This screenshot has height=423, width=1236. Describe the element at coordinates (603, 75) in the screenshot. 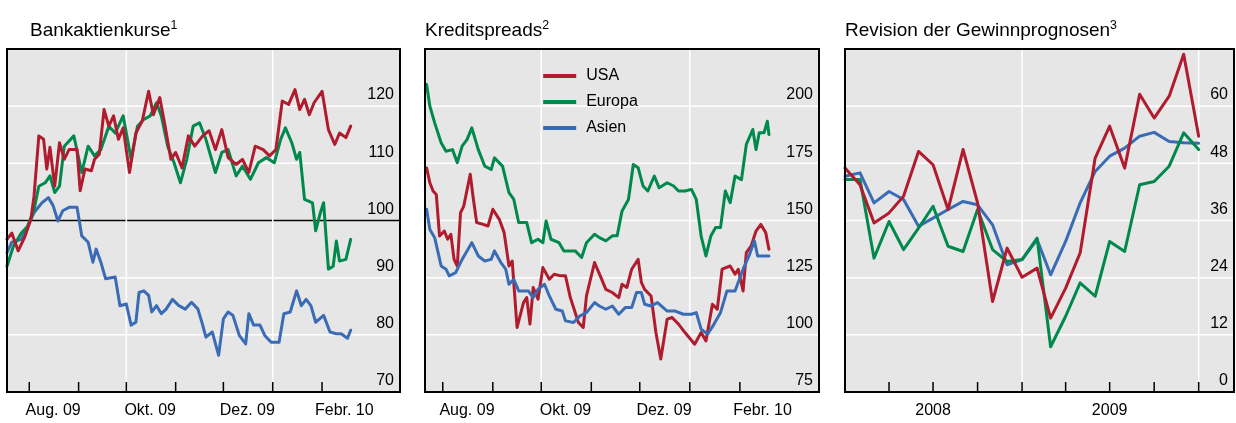

I see `legend-label: USA` at that location.